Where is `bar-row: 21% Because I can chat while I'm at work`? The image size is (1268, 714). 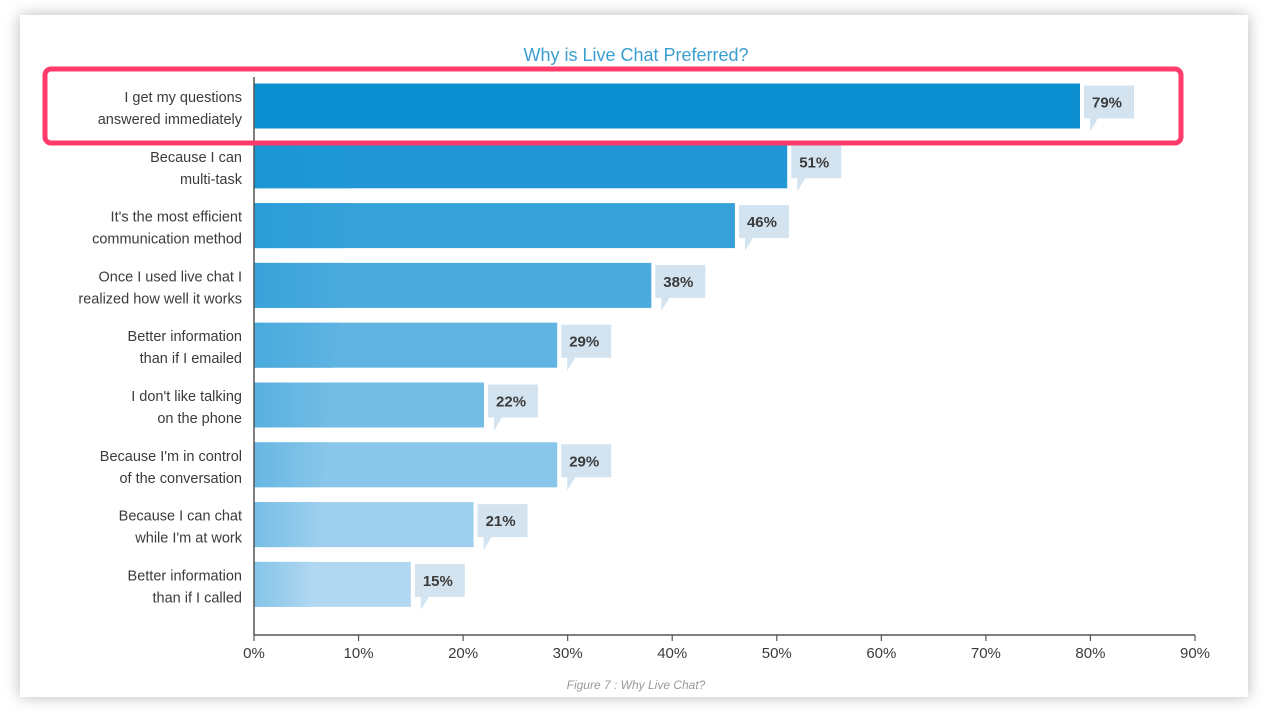
bar-row: 21% Because I can chat while I'm at work is located at coordinates (323, 526).